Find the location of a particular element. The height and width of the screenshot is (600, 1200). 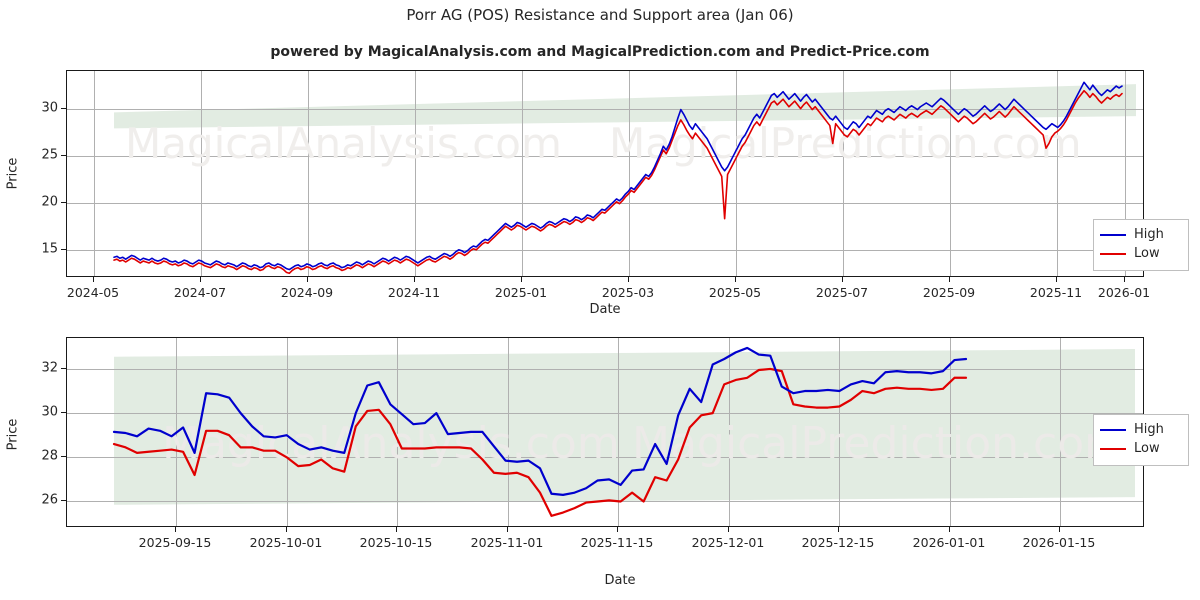

low-color-swatch-lower is located at coordinates (1113, 448).